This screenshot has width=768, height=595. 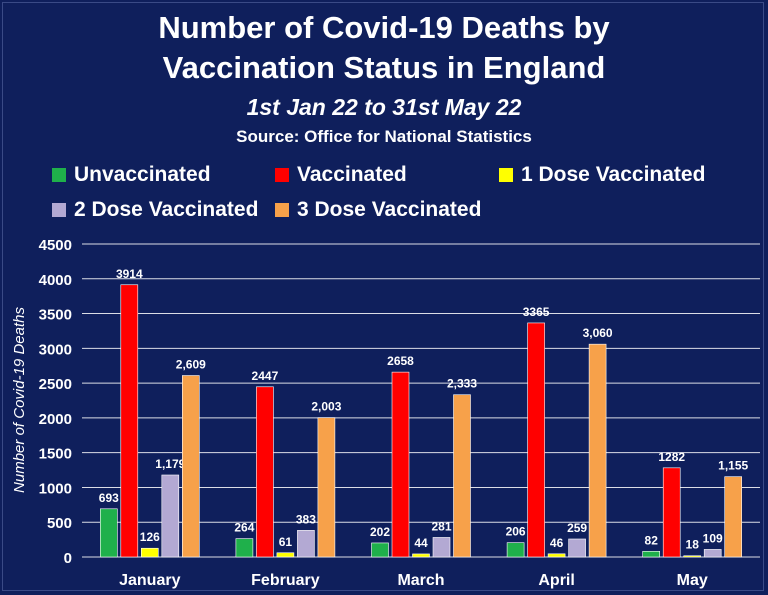 I want to click on y-tick-label: 2500, so click(x=55, y=384).